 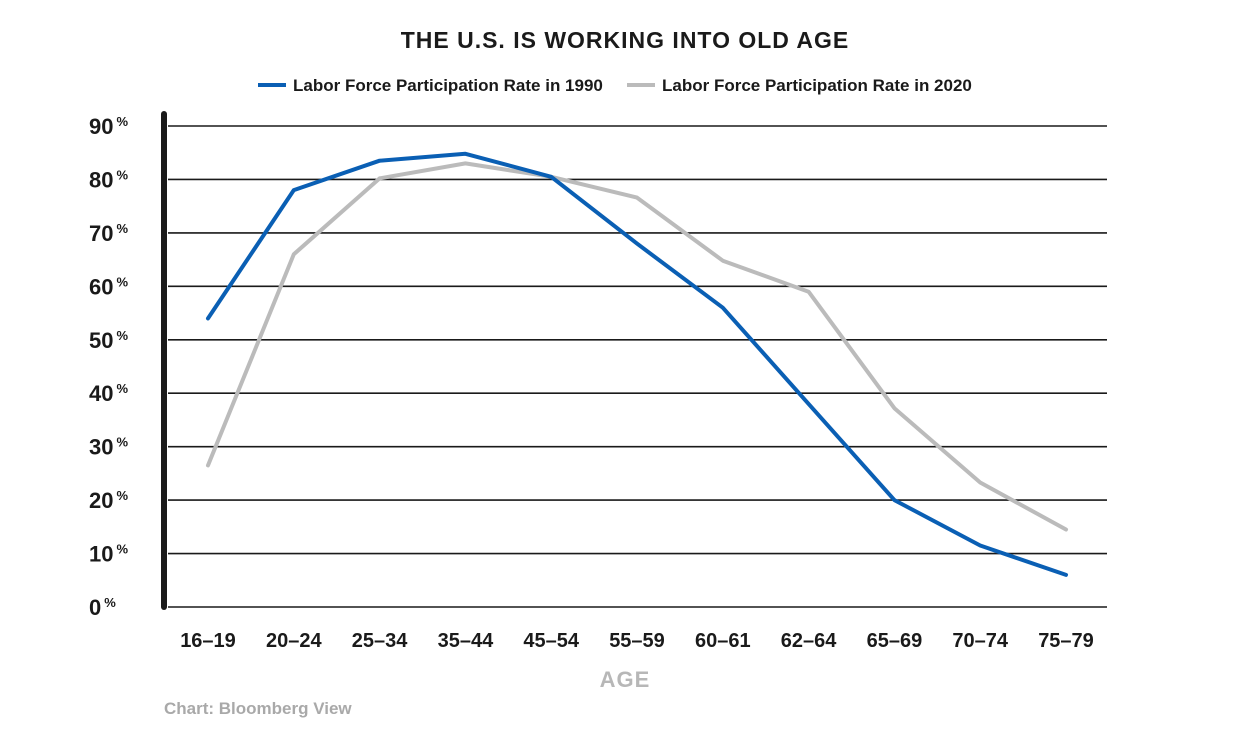 I want to click on x-tick-label-35–44: 35–44, so click(x=466, y=641).